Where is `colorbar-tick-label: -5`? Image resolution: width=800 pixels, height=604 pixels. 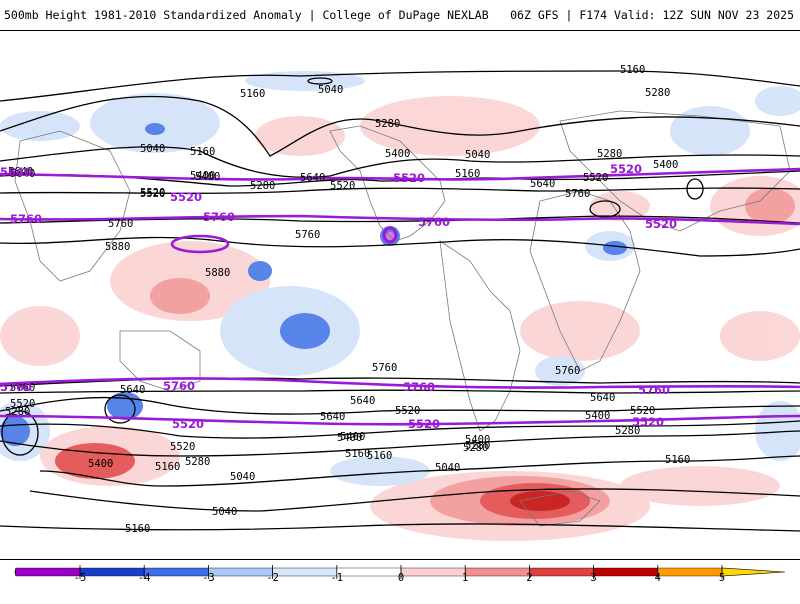 colorbar-tick-label: -5 is located at coordinates (80, 578).